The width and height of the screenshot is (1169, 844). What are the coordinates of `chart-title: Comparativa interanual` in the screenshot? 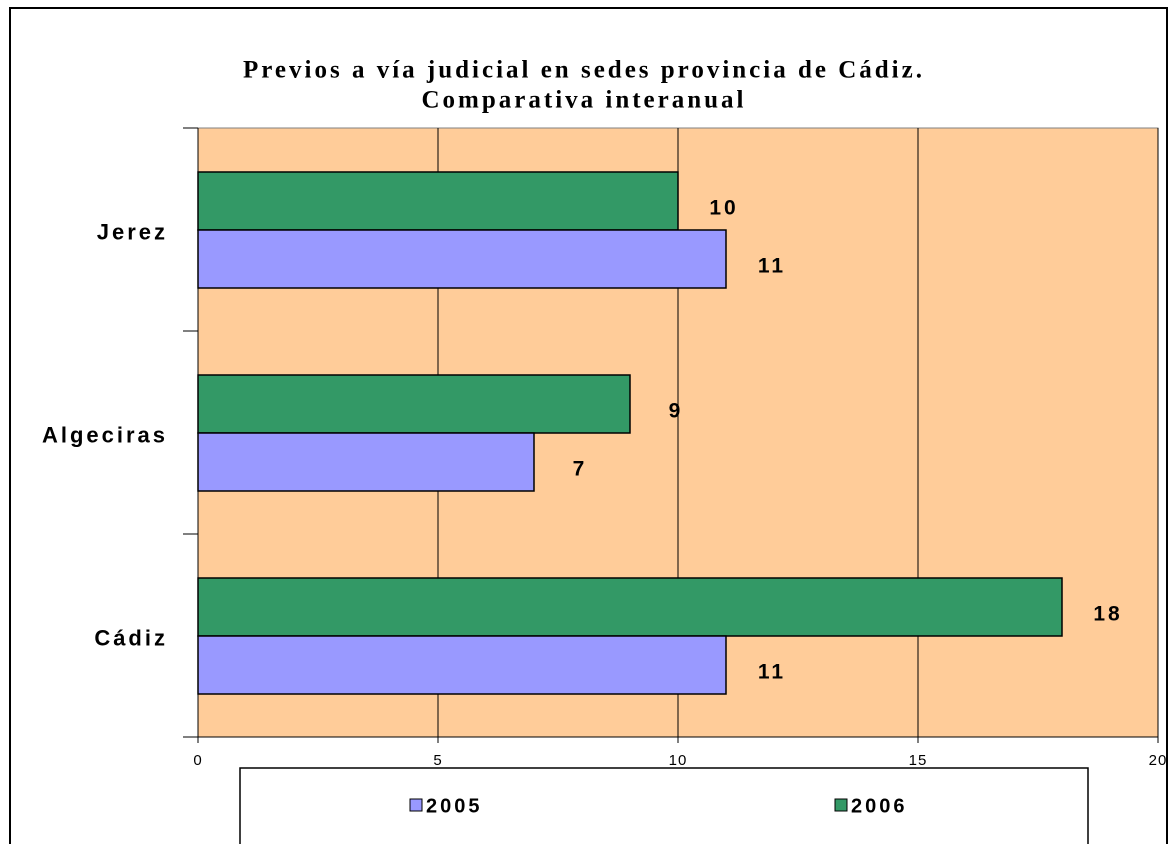 It's located at (583, 100).